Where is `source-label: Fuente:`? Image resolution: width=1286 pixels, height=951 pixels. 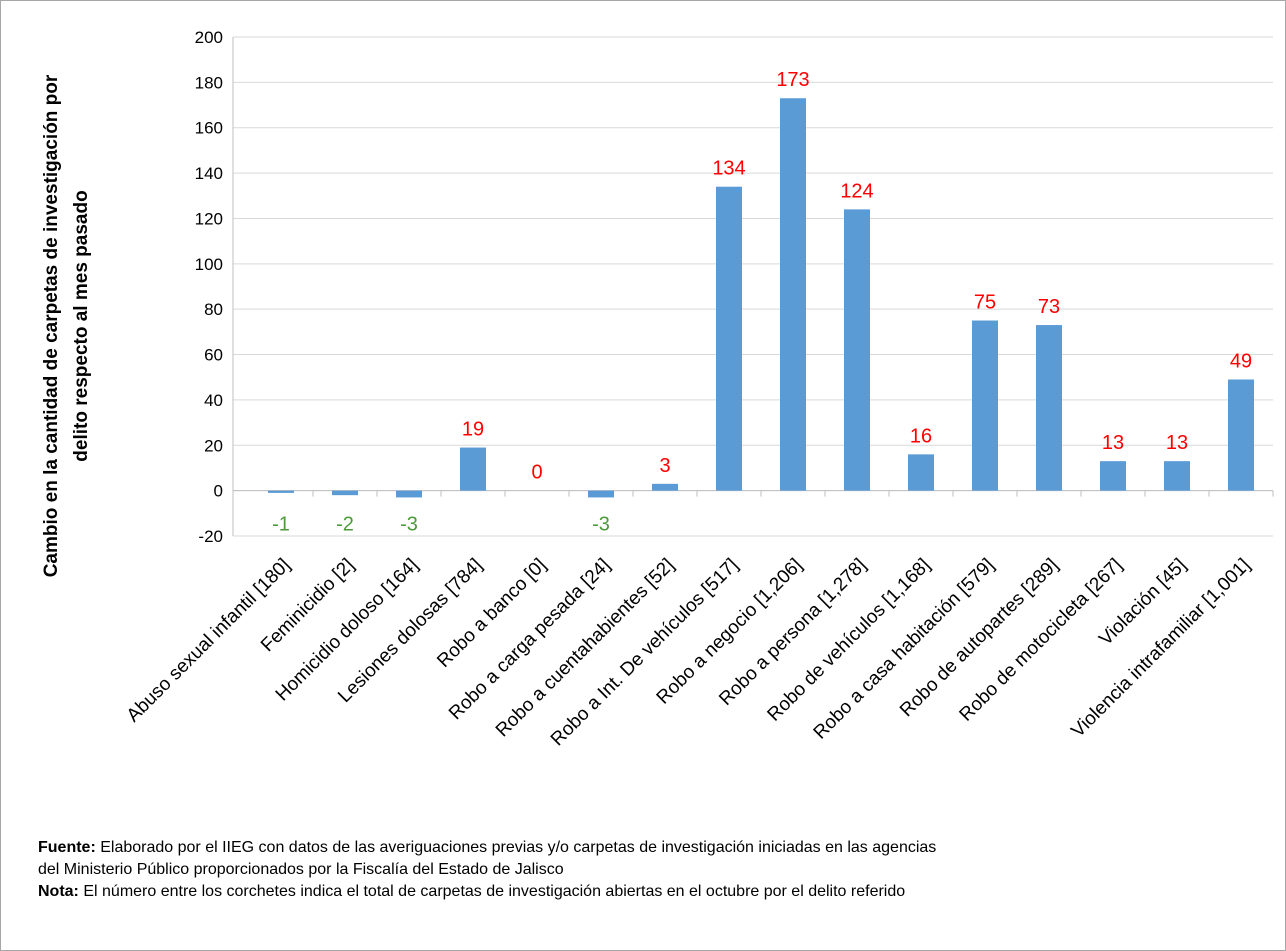 source-label: Fuente: is located at coordinates (67, 847).